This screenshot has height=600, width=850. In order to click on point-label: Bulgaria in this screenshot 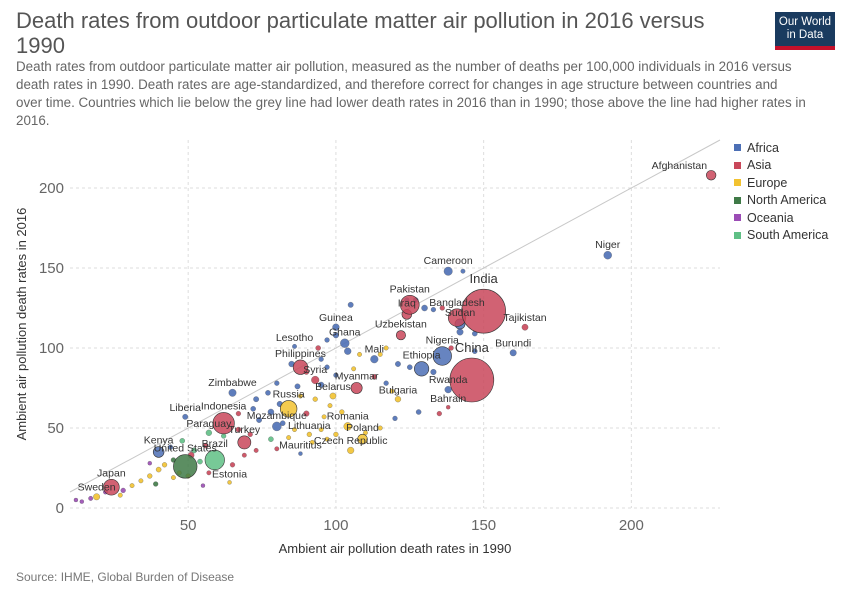, I will do `click(398, 390)`.